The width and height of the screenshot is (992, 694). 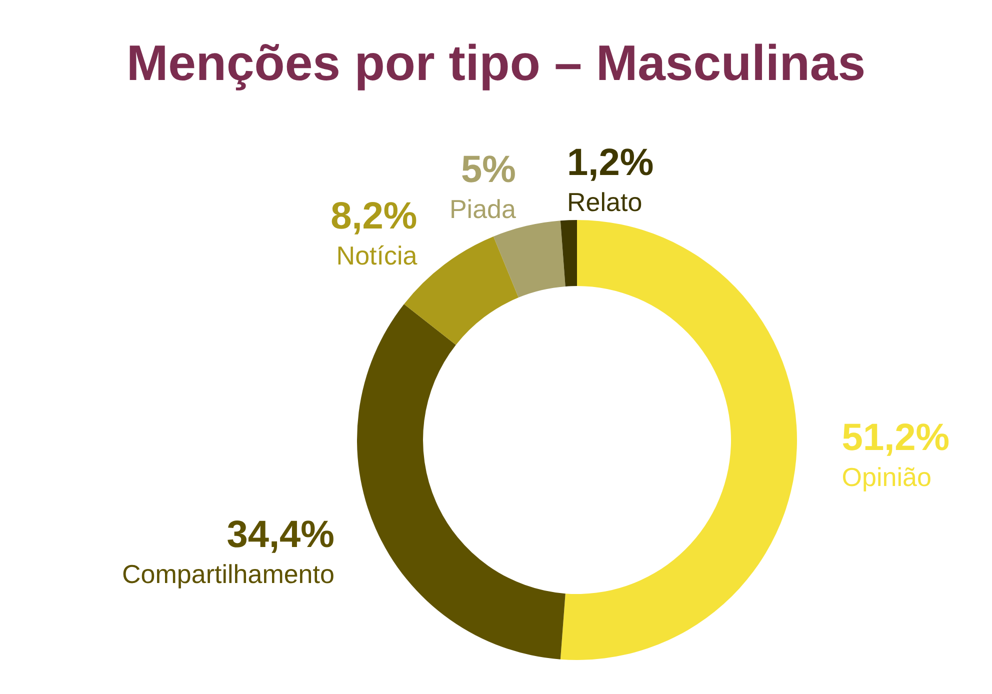 What do you see at coordinates (374, 217) in the screenshot?
I see `data-label: 8,2%` at bounding box center [374, 217].